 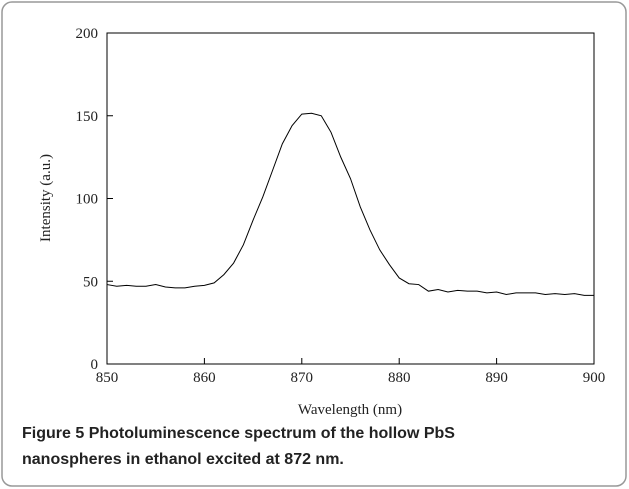 I want to click on x-tick-label: 890, so click(x=496, y=378).